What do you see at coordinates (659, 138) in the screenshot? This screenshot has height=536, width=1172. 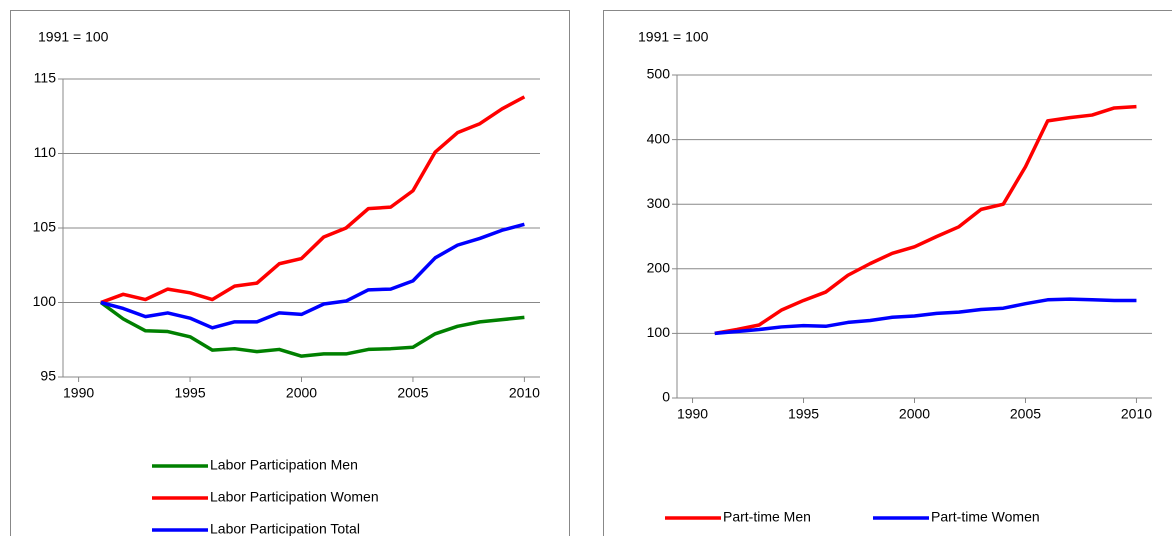 I see `y-tick-label: 400` at bounding box center [659, 138].